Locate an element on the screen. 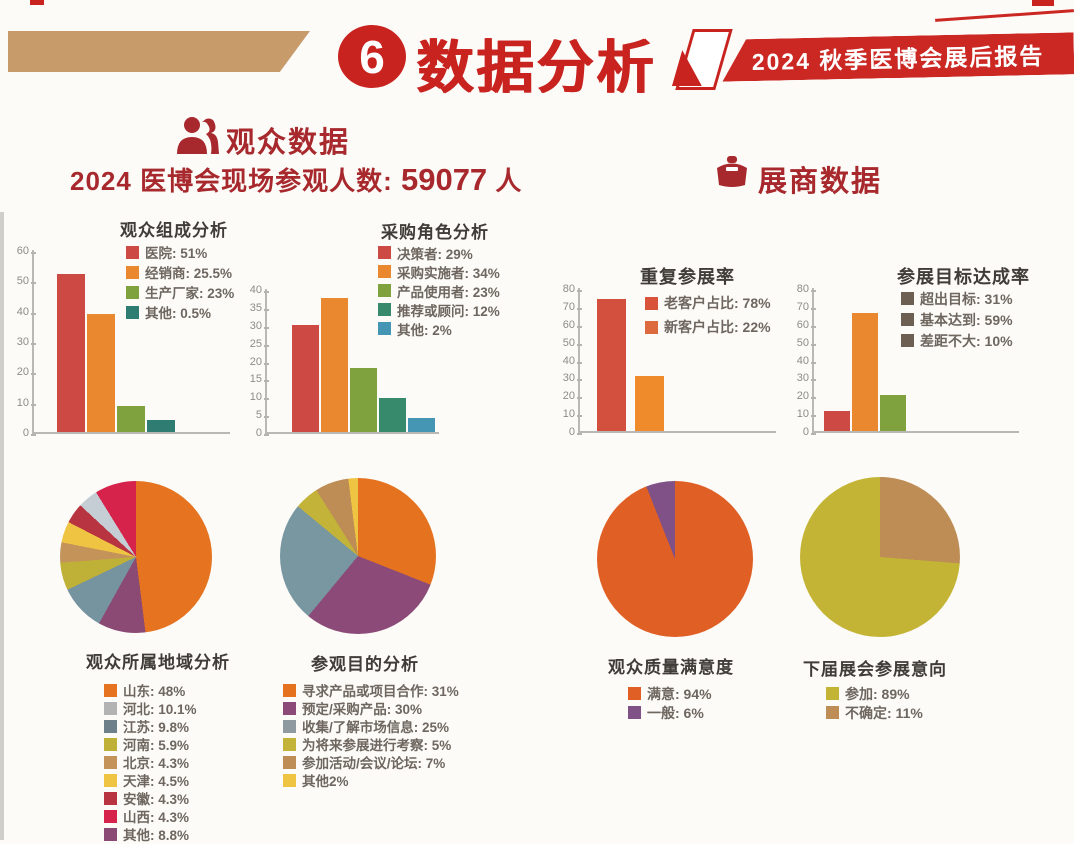 Image resolution: width=1074 pixels, height=844 pixels. scan-edge-artifact is located at coordinates (2, 526).